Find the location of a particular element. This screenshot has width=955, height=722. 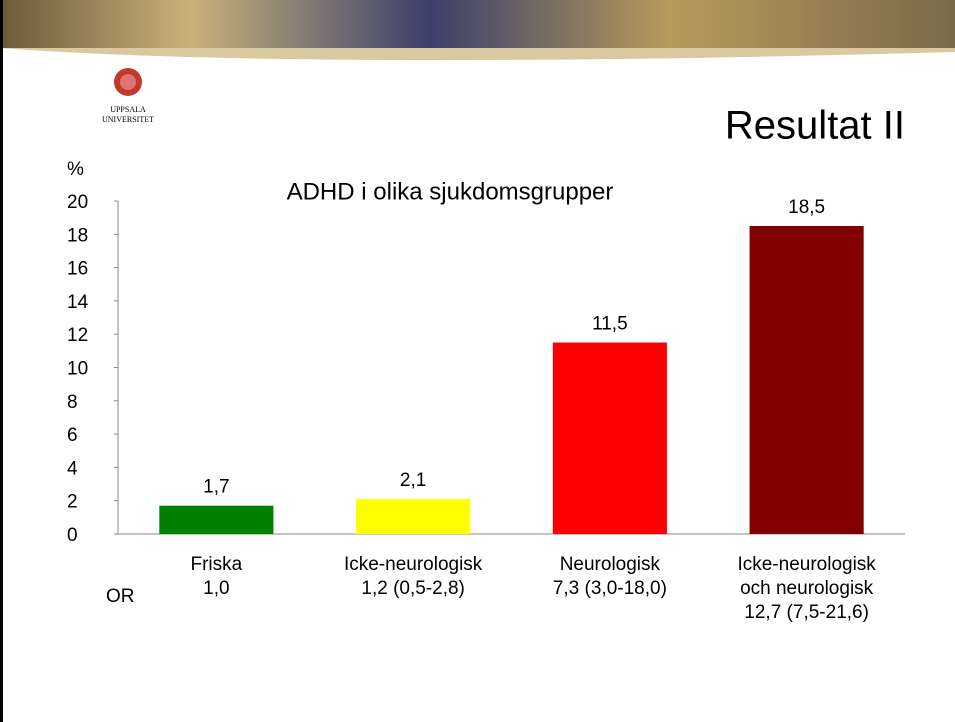

y-tick-label: 6 is located at coordinates (72, 435).